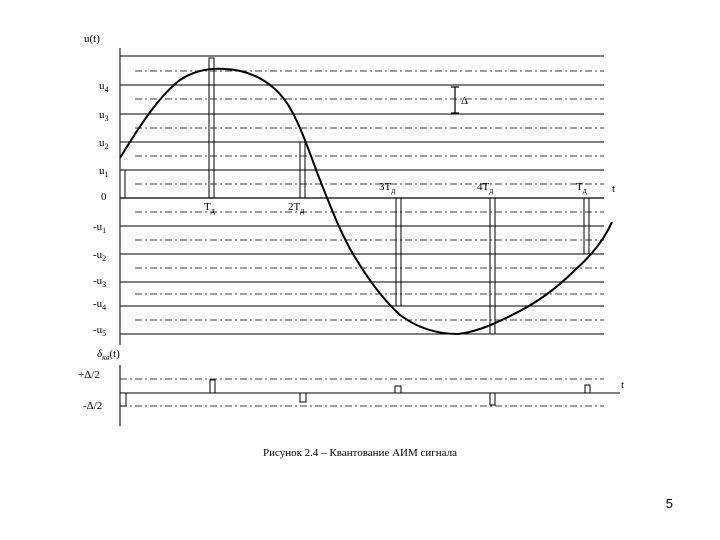 The height and width of the screenshot is (540, 720). I want to click on svg-text: 4Tд, so click(485, 188).